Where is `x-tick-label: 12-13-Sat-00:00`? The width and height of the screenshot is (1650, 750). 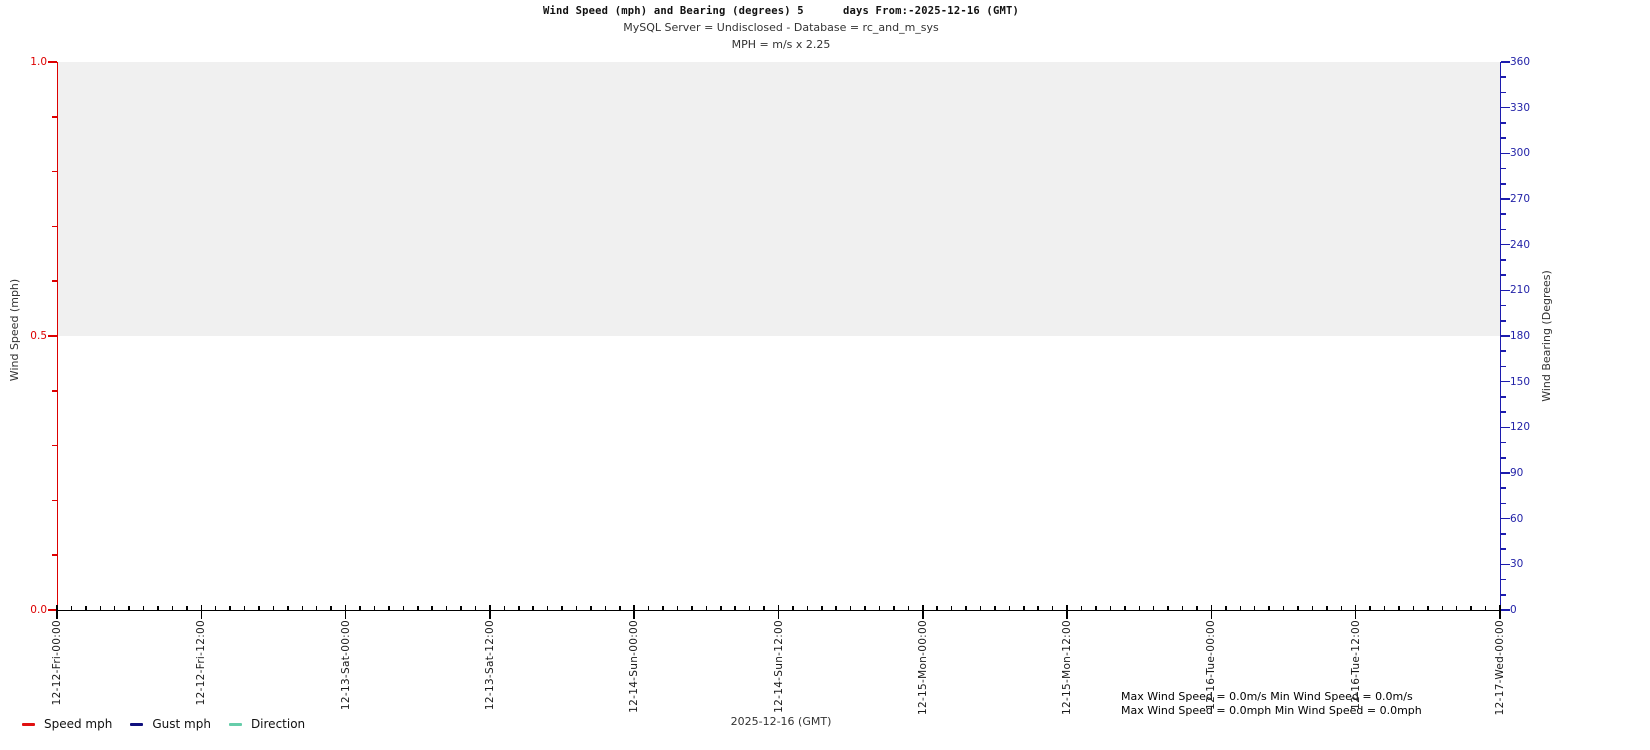 x-tick-label: 12-13-Sat-00:00 is located at coordinates (345, 665).